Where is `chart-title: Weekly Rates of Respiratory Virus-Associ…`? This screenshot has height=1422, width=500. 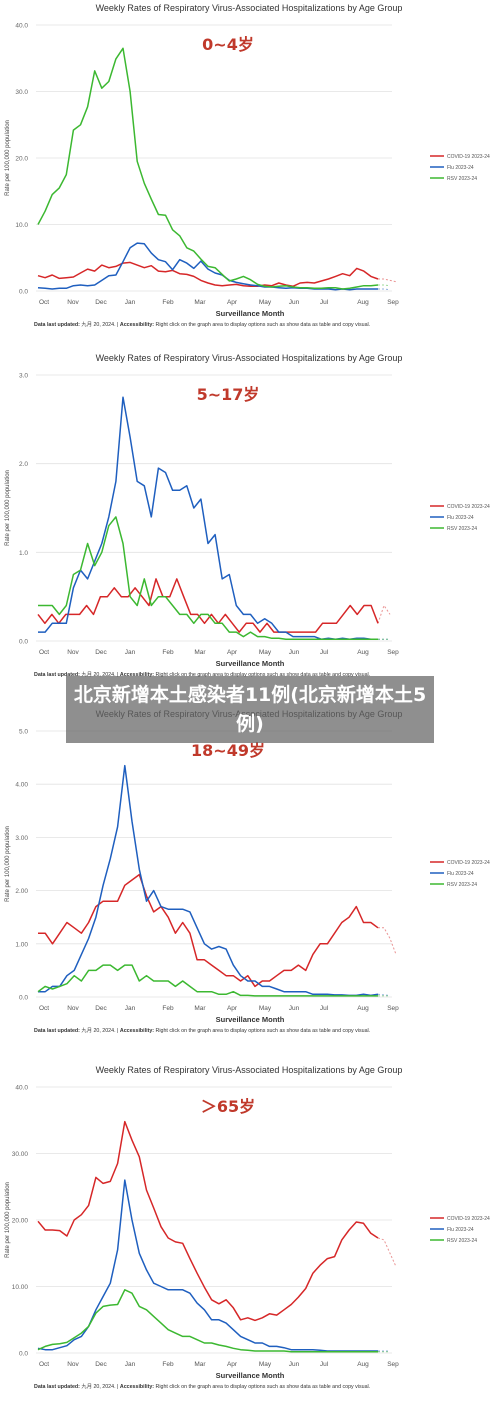
chart-title: Weekly Rates of Respiratory Virus-Associ… is located at coordinates (249, 1070).